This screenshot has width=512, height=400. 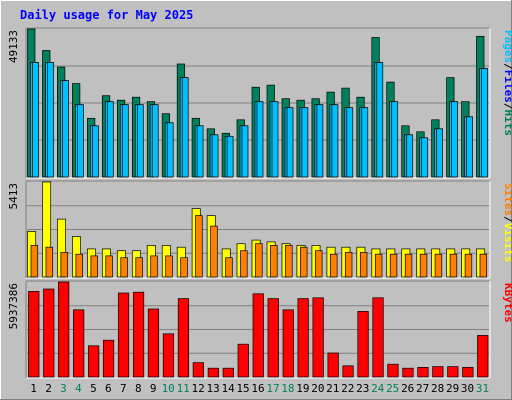 I want to click on x-tick-label: 1, so click(x=33, y=388).